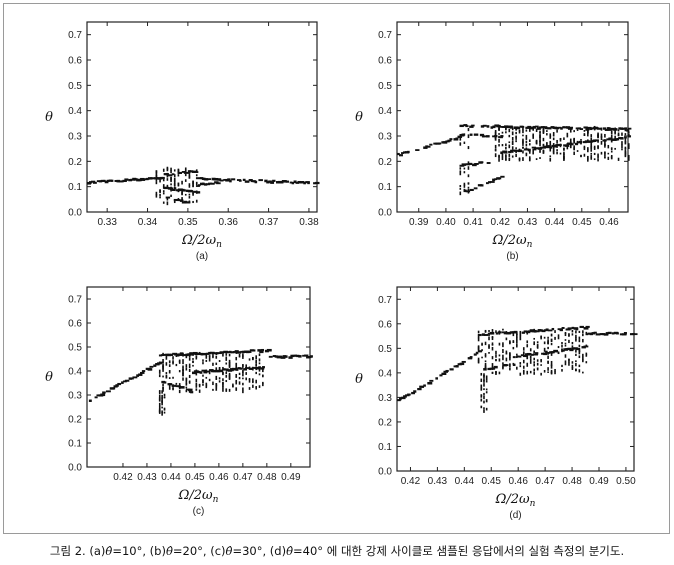 This screenshot has width=674, height=565. Describe the element at coordinates (169, 551) in the screenshot. I see `caption-symbol-b: θ̂` at that location.